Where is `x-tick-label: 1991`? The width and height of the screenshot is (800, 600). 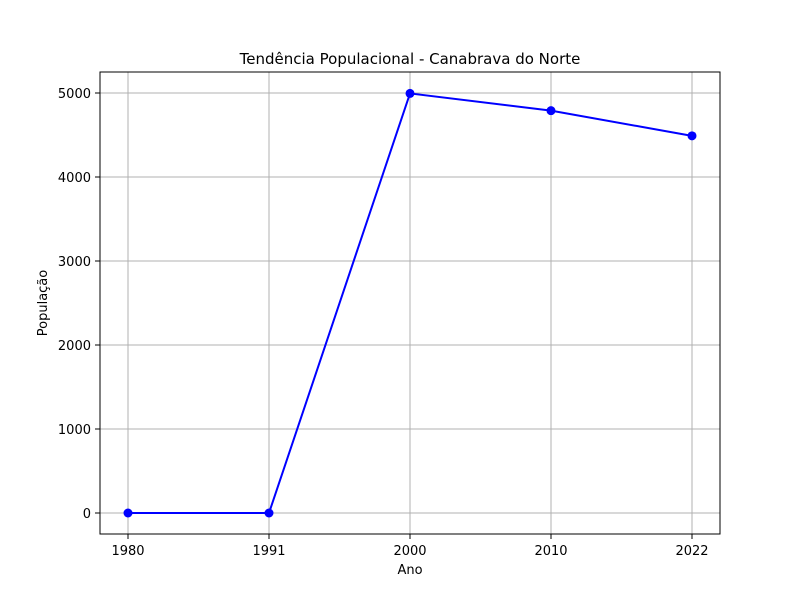 x-tick-label: 1991 is located at coordinates (268, 551).